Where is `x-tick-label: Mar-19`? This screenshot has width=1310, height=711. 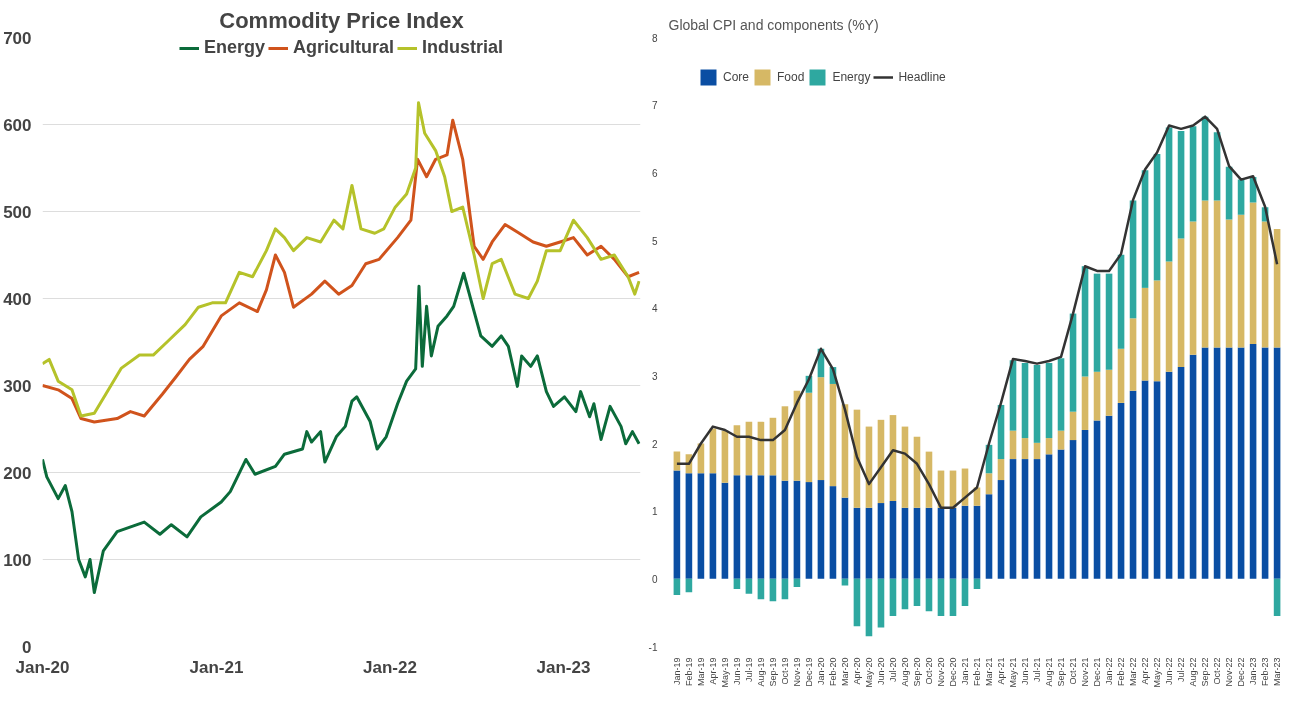 x-tick-label: Mar-19 is located at coordinates (700, 672).